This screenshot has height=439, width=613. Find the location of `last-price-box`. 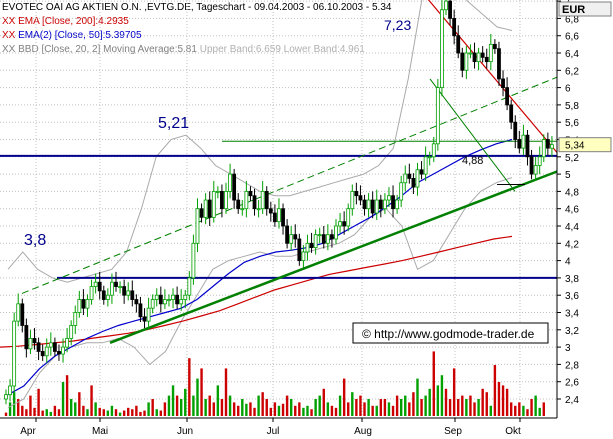

last-price-box is located at coordinates (585, 145).